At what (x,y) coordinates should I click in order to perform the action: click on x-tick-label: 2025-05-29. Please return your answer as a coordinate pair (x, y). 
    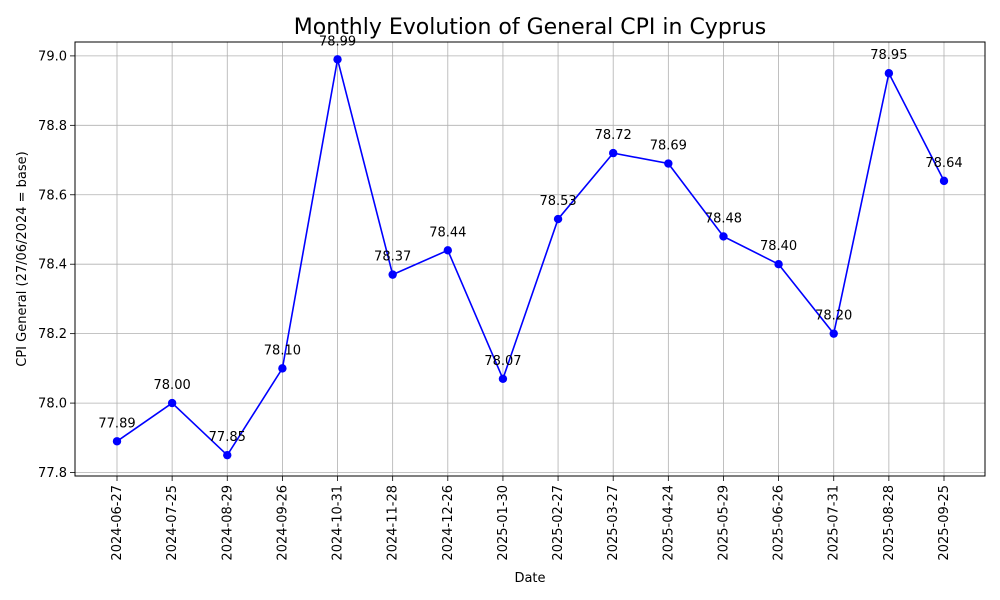
    Looking at the image, I should click on (723, 523).